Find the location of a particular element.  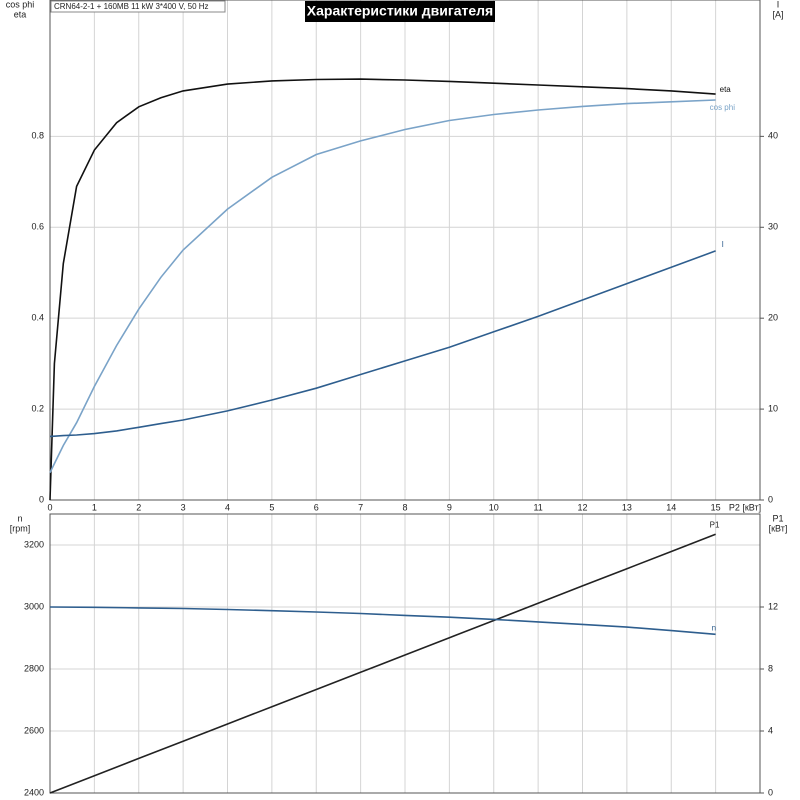

y-tick-label: 2600 is located at coordinates (34, 730).